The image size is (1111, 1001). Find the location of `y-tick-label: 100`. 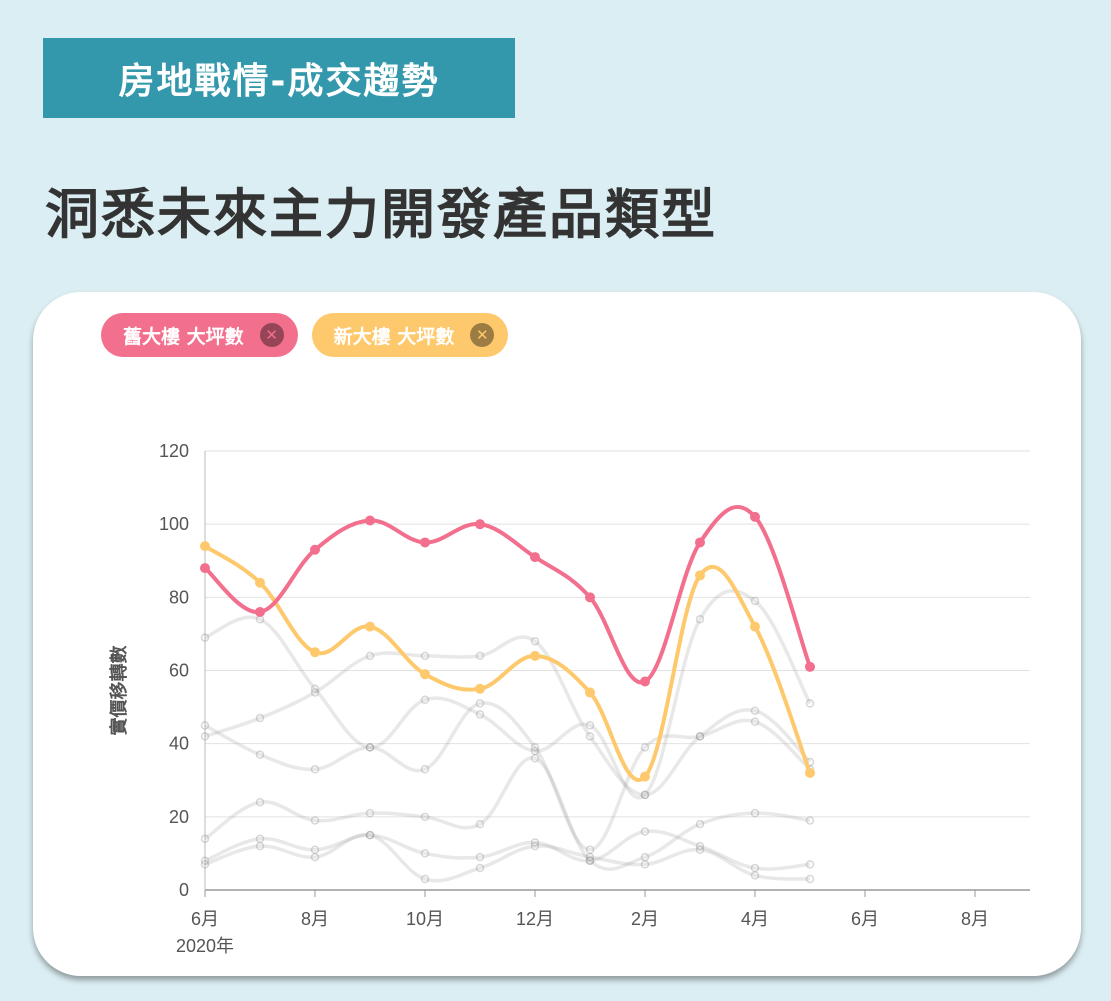

y-tick-label: 100 is located at coordinates (174, 524).